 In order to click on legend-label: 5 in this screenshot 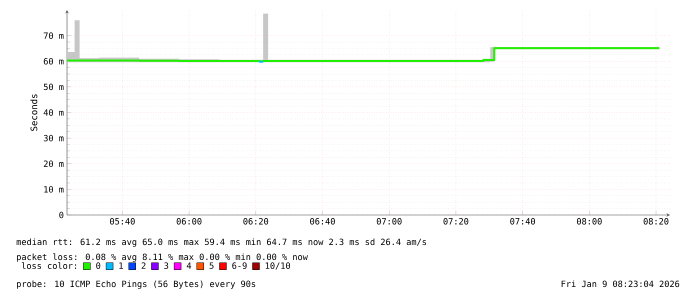, I will do `click(212, 265)`.